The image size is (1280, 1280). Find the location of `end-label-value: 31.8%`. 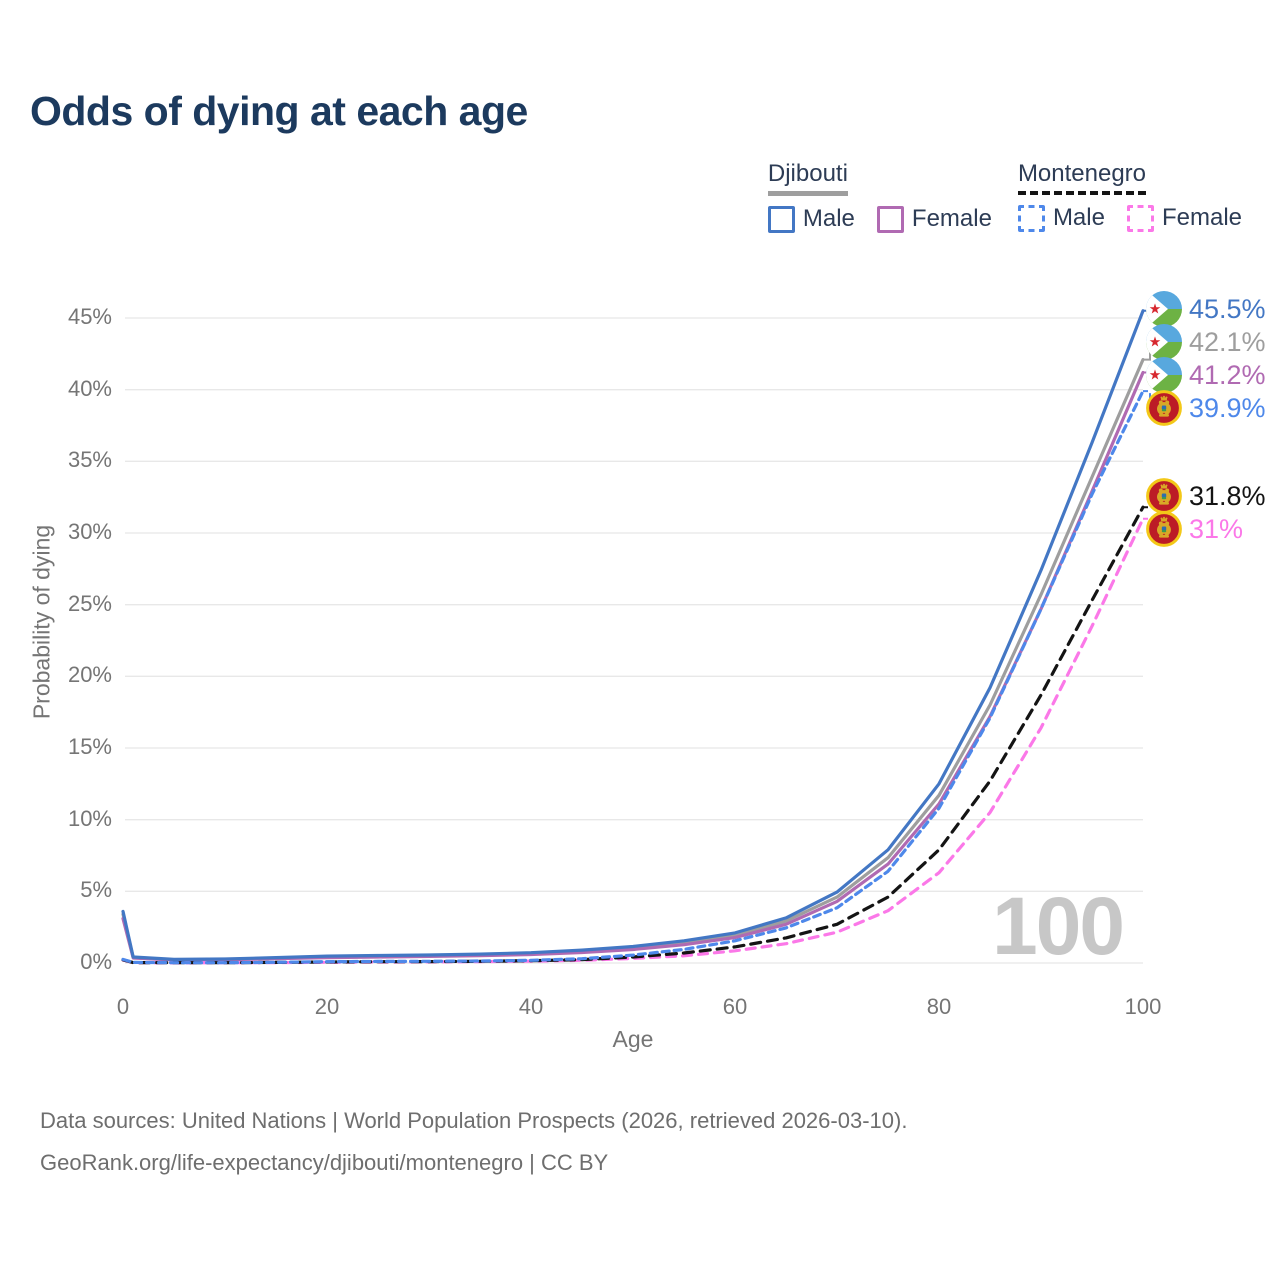

end-label-value: 31.8% is located at coordinates (1227, 495).